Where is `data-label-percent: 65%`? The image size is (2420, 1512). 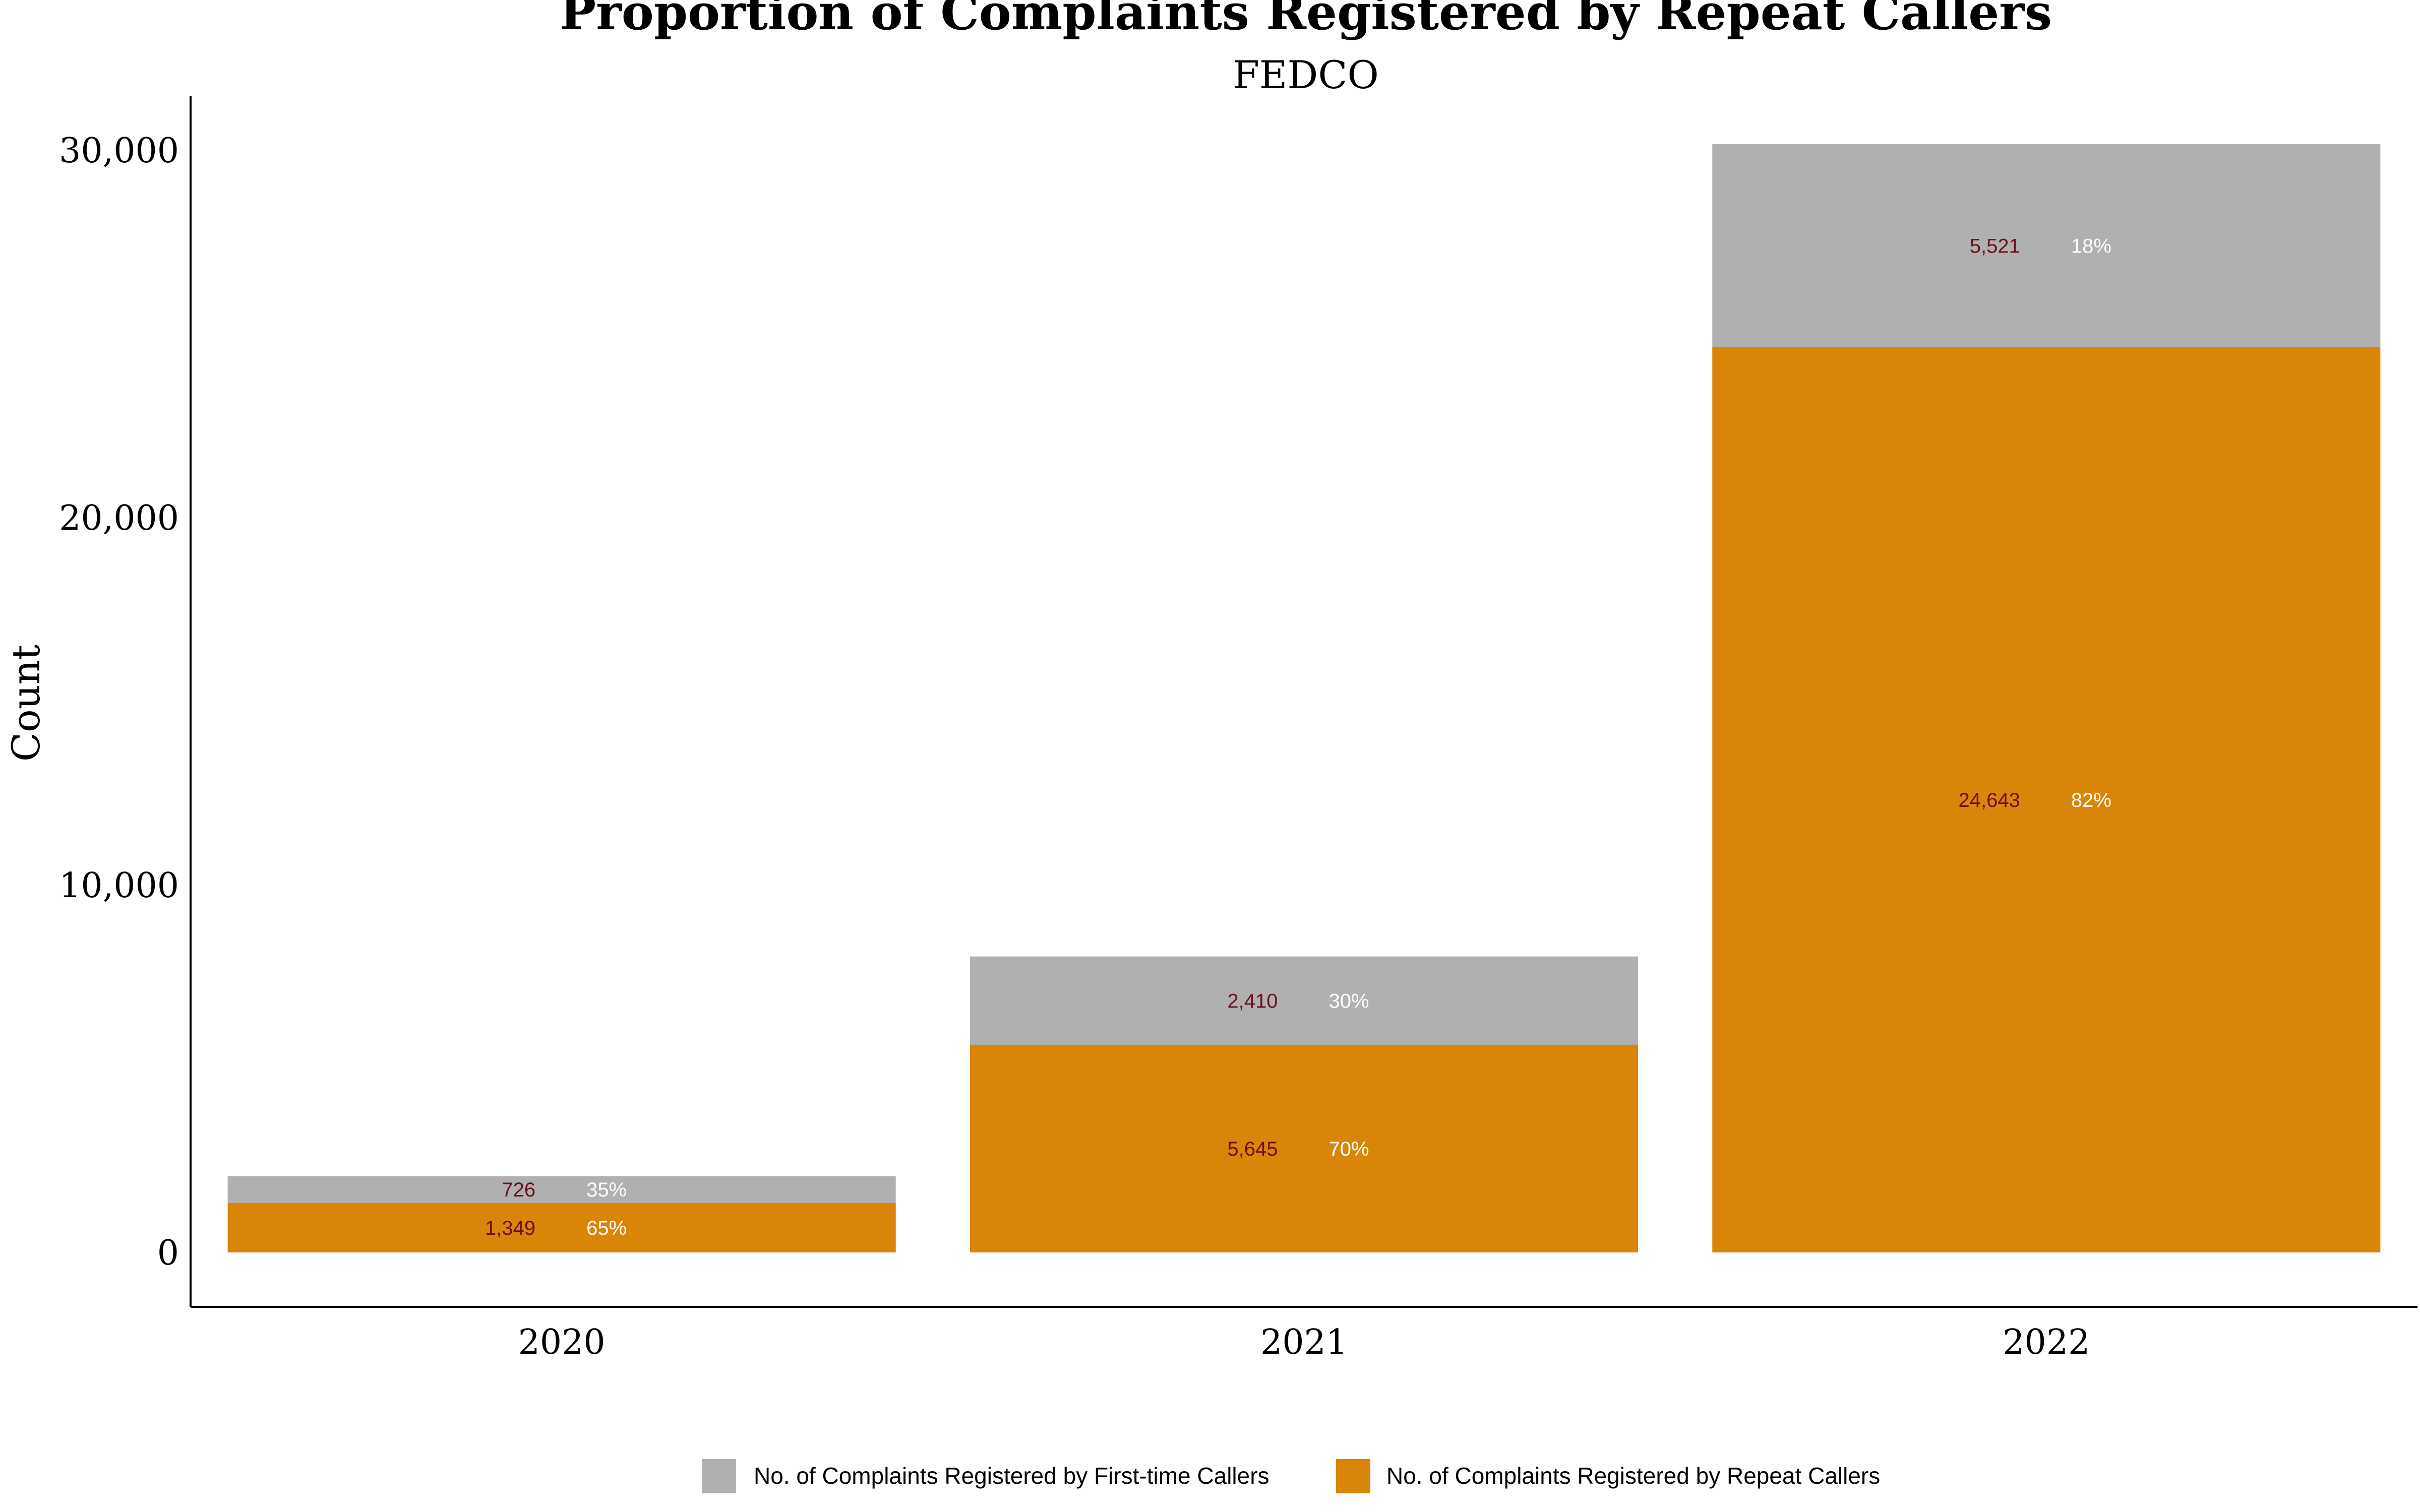 data-label-percent: 65% is located at coordinates (606, 1228).